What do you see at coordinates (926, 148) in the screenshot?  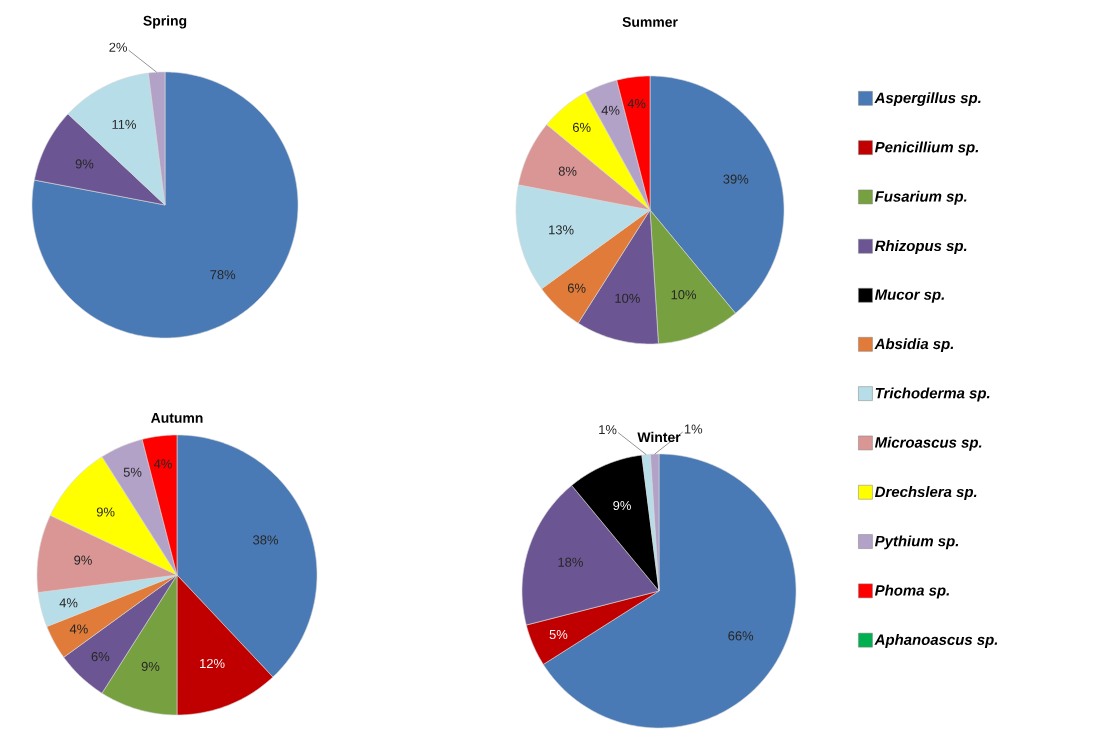 I see `legend-label: Penicillium sp.` at bounding box center [926, 148].